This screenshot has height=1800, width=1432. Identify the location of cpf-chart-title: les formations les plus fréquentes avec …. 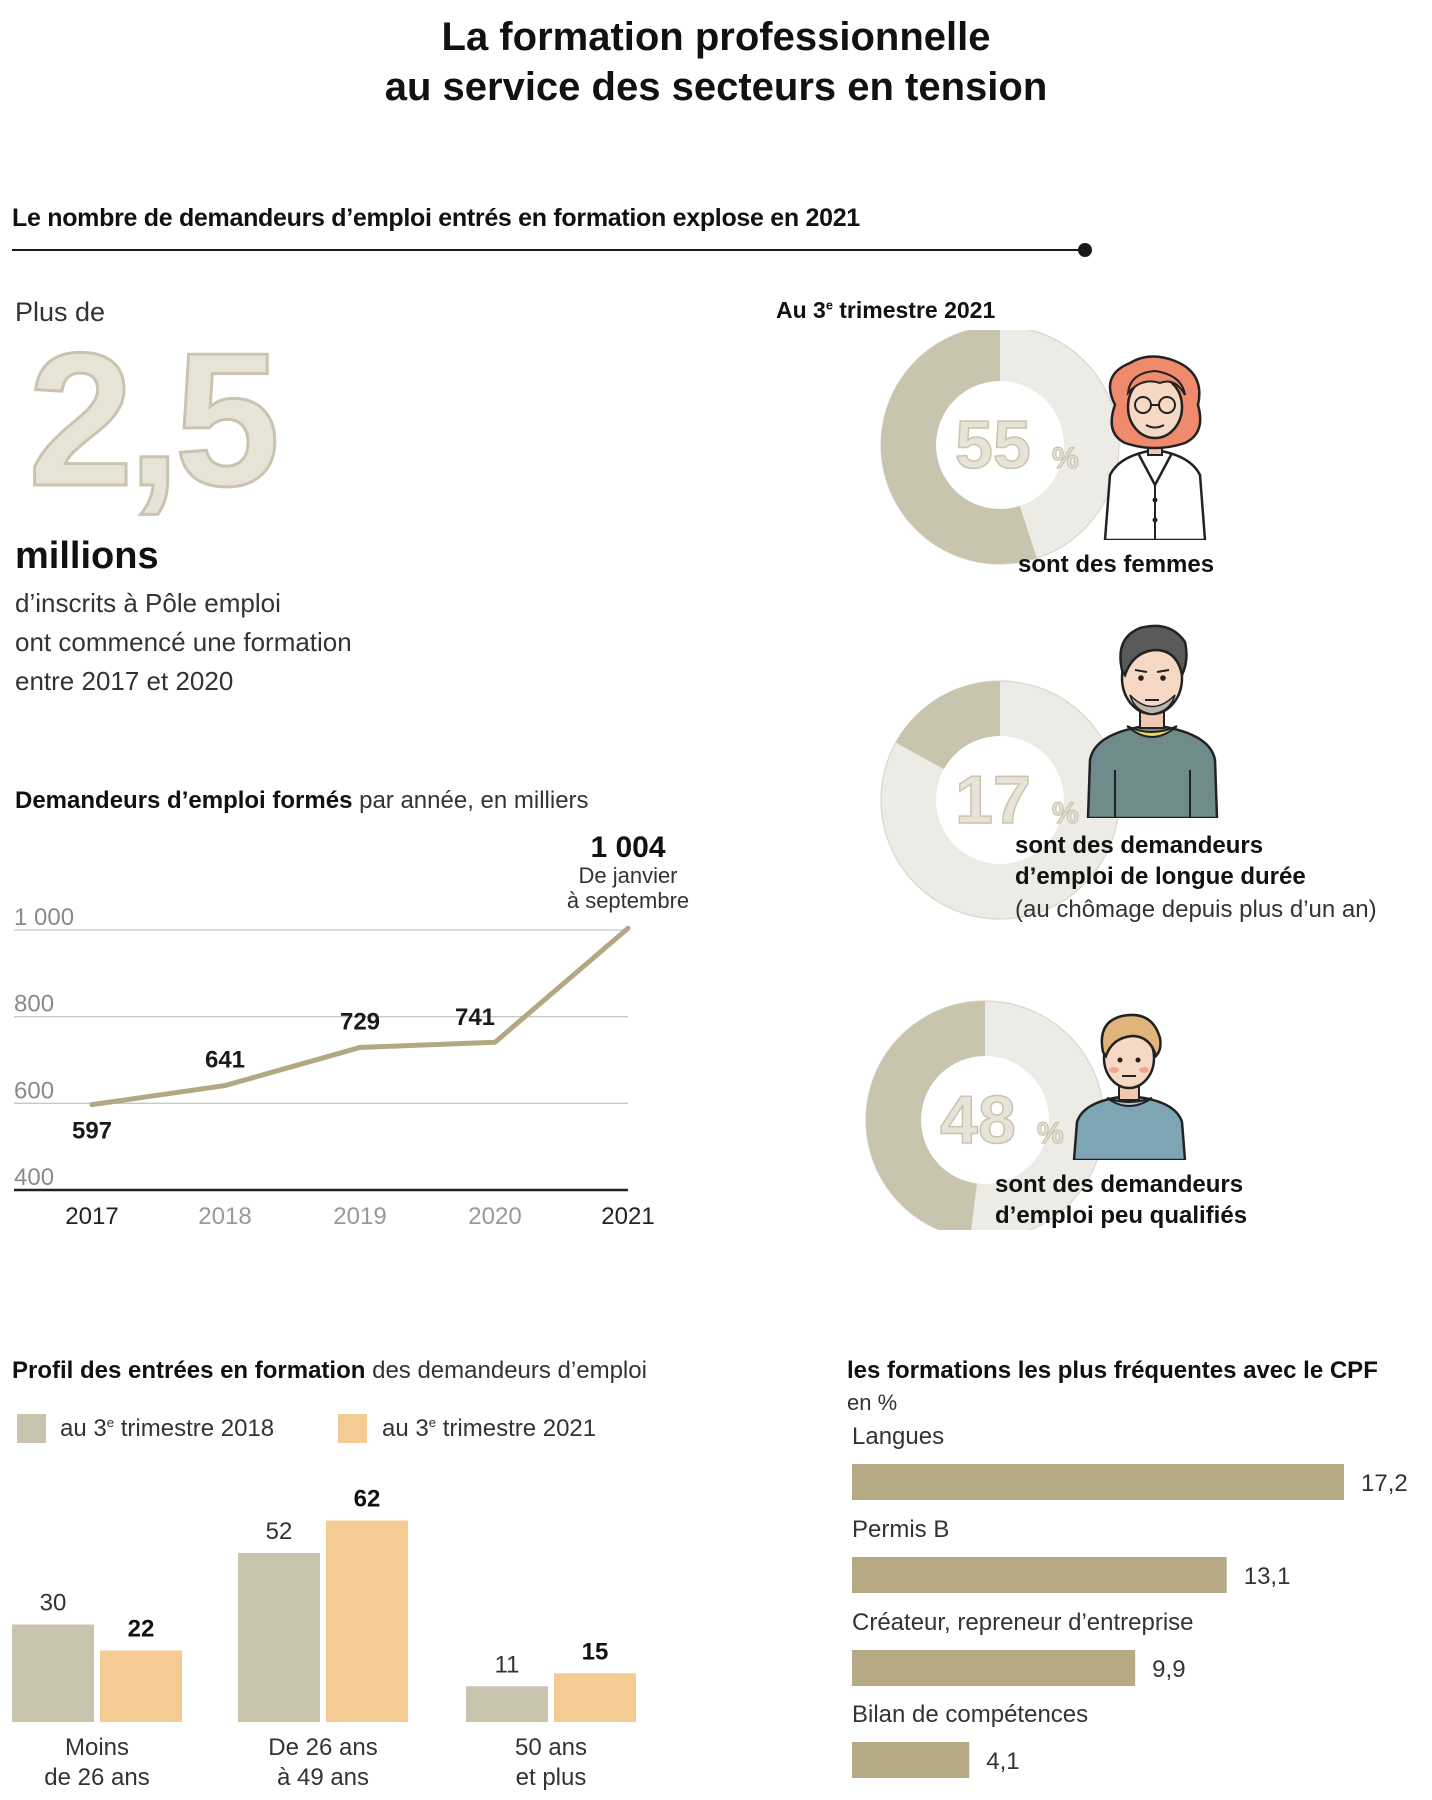
(1112, 1370).